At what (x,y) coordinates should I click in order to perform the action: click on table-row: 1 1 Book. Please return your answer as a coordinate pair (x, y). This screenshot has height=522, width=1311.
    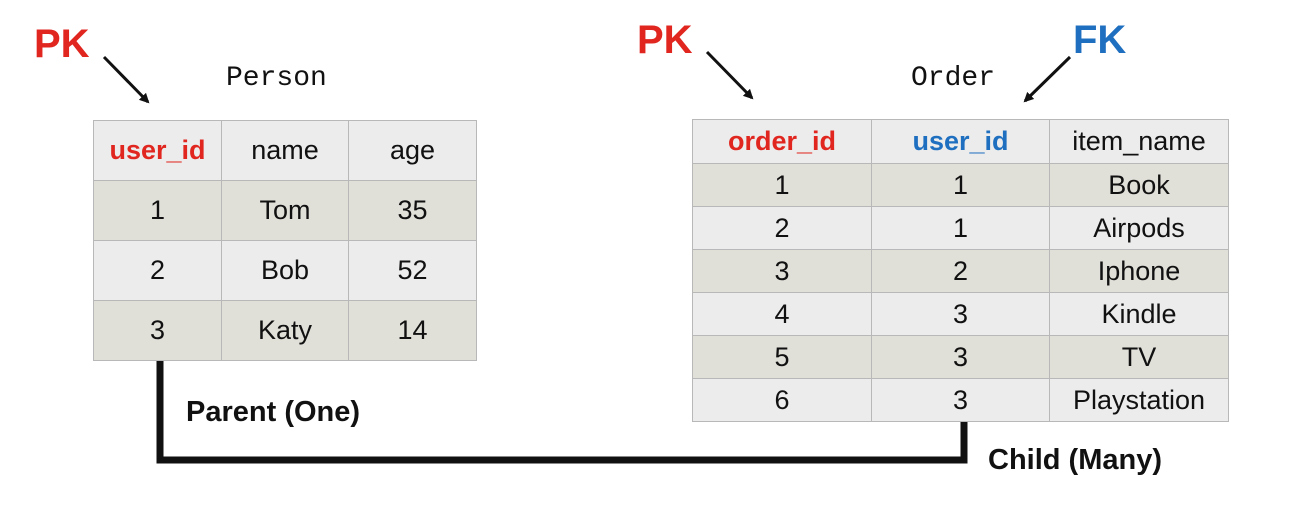
    Looking at the image, I should click on (960, 185).